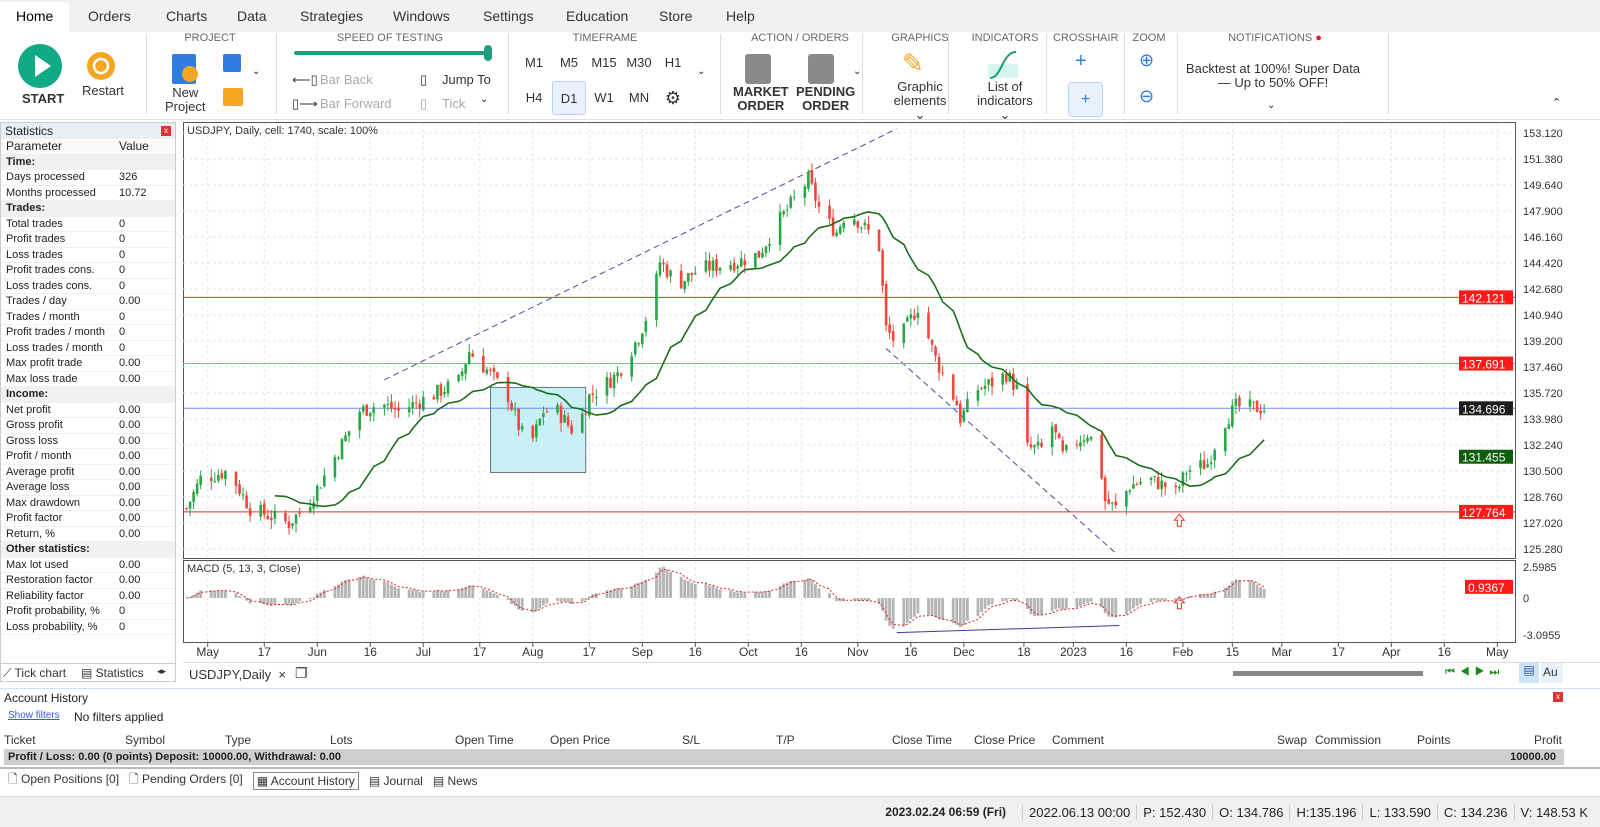 The height and width of the screenshot is (827, 1600). What do you see at coordinates (1147, 60) in the screenshot?
I see `zoom-in-icon: ⊕` at bounding box center [1147, 60].